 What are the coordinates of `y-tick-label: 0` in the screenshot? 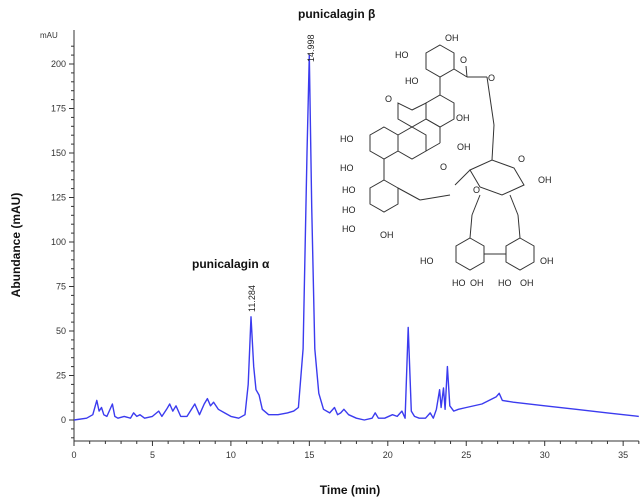 It's located at (63, 420).